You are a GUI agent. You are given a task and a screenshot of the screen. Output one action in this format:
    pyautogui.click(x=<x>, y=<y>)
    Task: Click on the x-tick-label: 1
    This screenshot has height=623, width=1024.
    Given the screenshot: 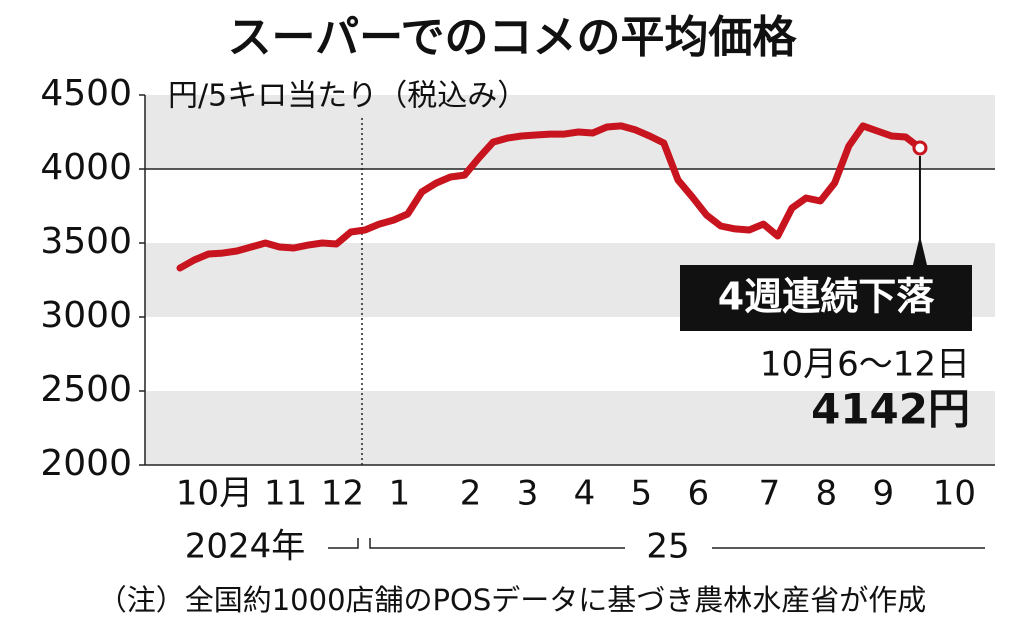 What is the action you would take?
    pyautogui.click(x=400, y=494)
    